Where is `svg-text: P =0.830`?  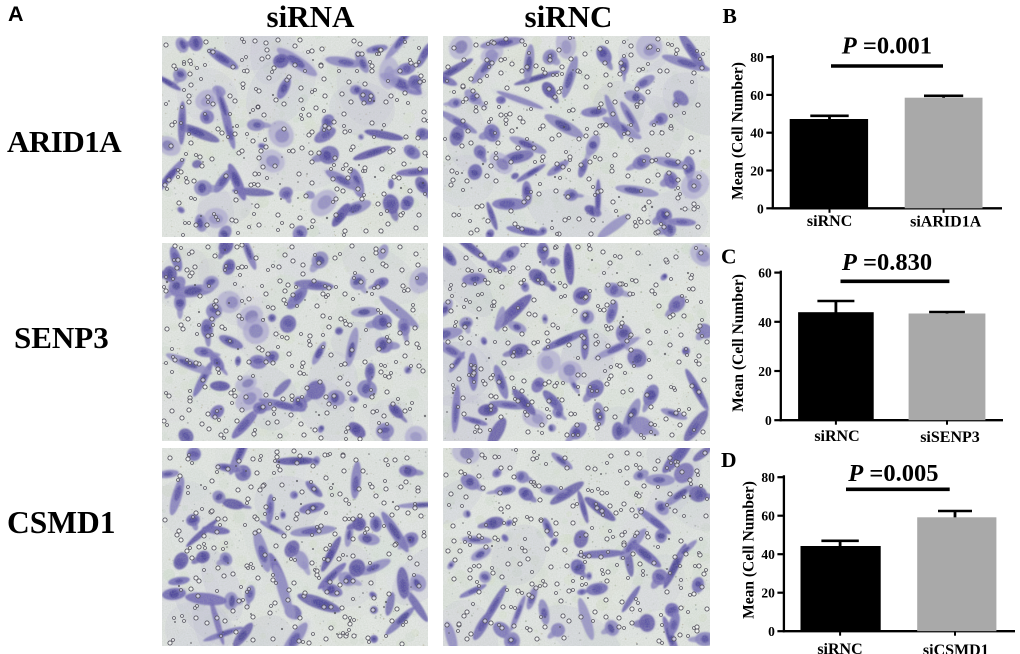 svg-text: P =0.830 is located at coordinates (886, 262).